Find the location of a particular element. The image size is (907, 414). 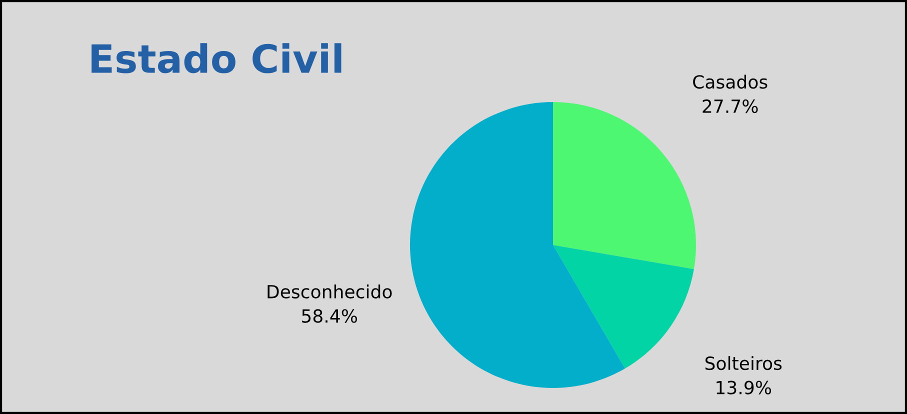

slice-label: Casados is located at coordinates (730, 81).